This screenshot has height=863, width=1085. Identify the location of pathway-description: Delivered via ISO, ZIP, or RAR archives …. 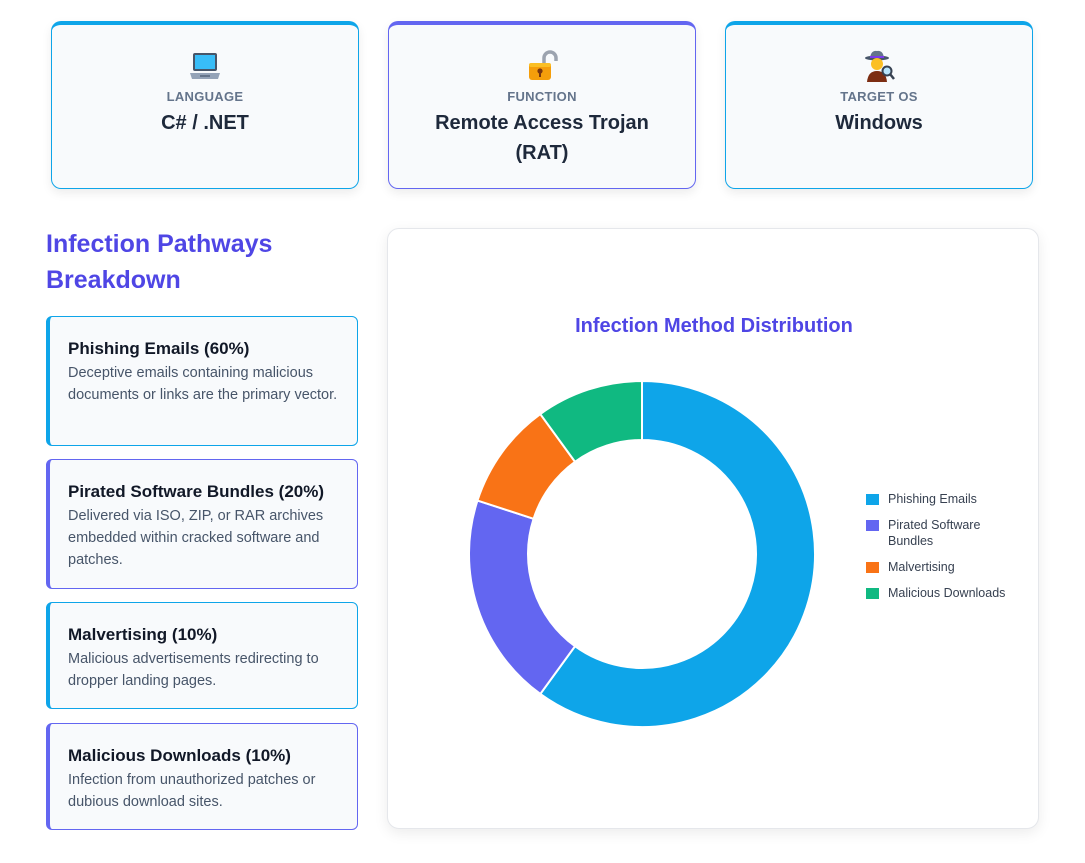
(196, 538).